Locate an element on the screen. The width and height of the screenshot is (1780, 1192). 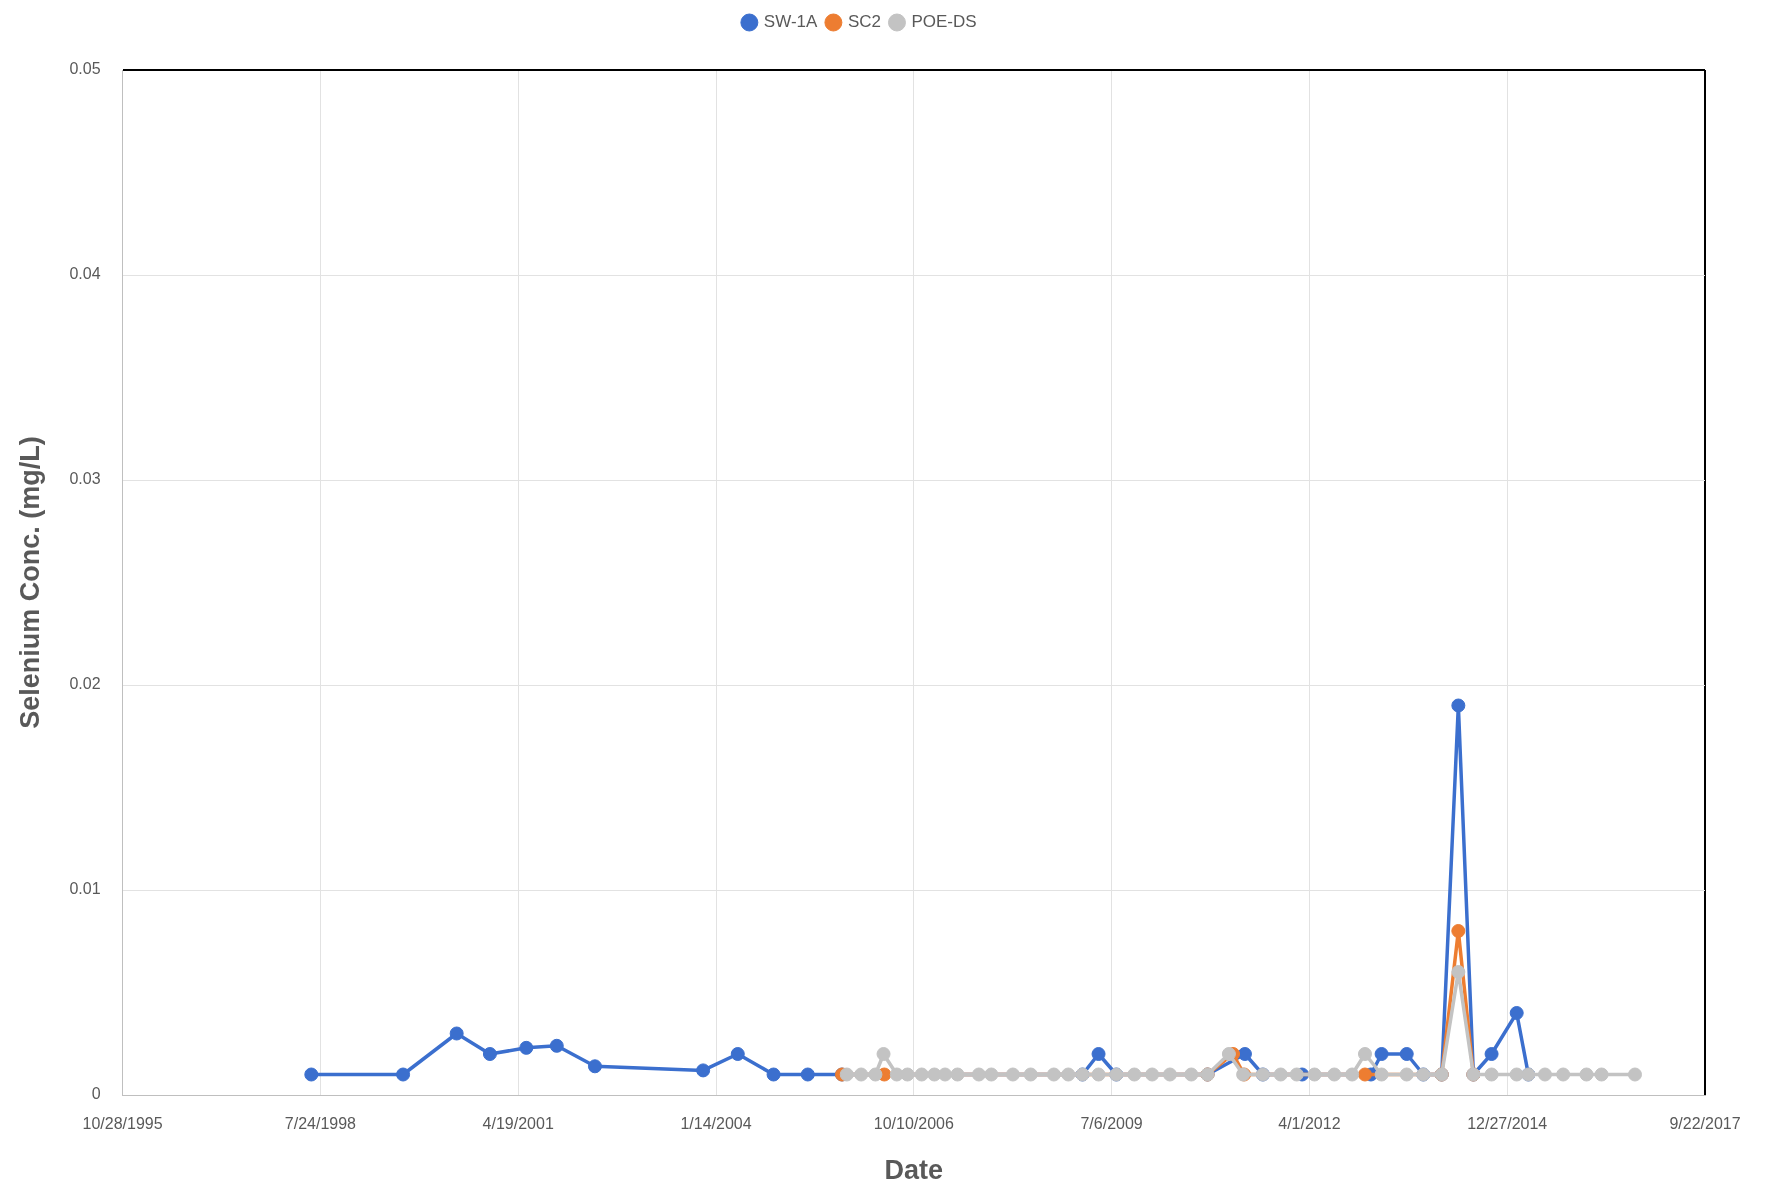
x-axis-title: Date is located at coordinates (914, 1170).